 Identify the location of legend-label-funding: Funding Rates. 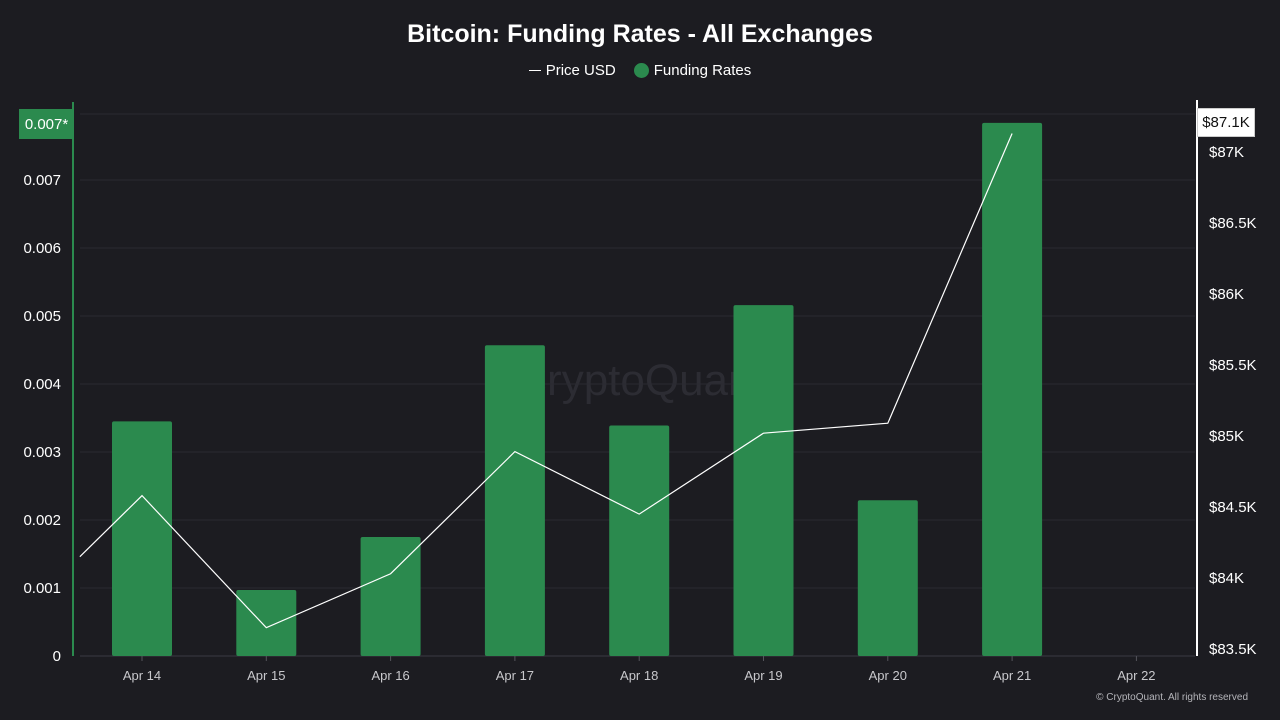
(702, 70).